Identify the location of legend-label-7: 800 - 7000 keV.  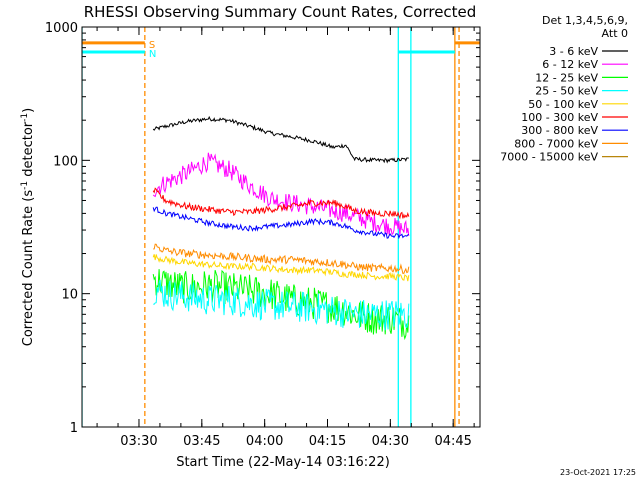
(556, 143).